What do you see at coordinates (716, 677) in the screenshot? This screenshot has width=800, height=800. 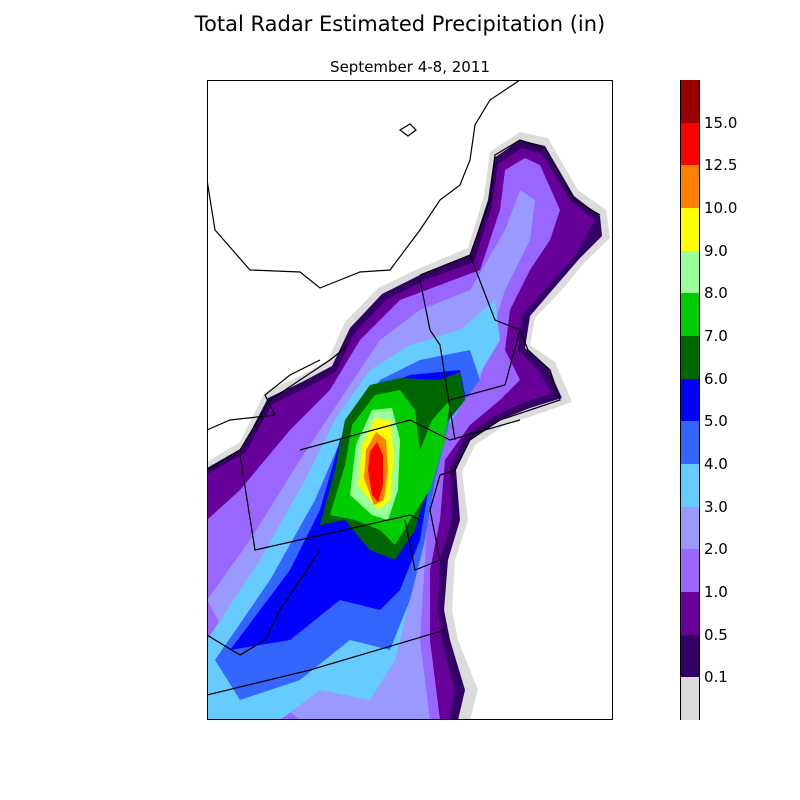 I see `colorbar-tick-label: 0.1` at bounding box center [716, 677].